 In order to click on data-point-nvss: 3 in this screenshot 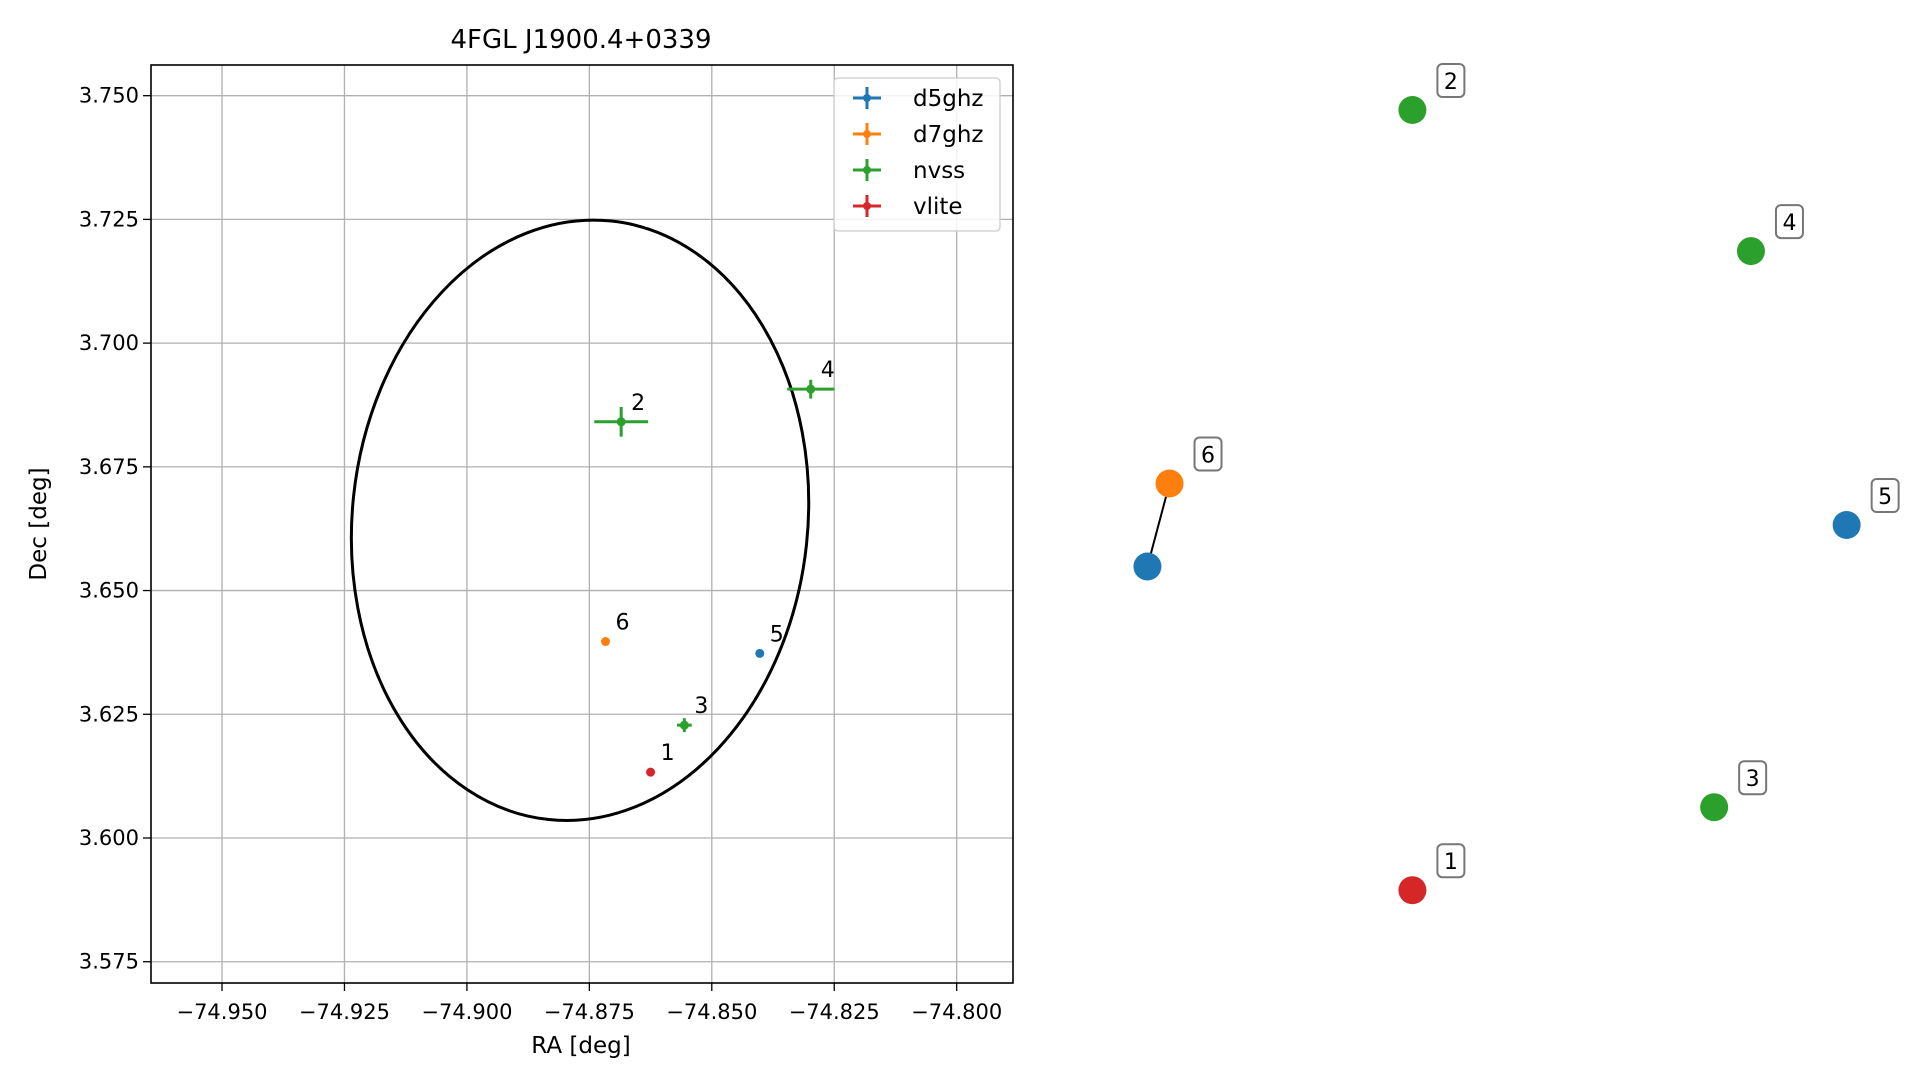, I will do `click(692, 713)`.